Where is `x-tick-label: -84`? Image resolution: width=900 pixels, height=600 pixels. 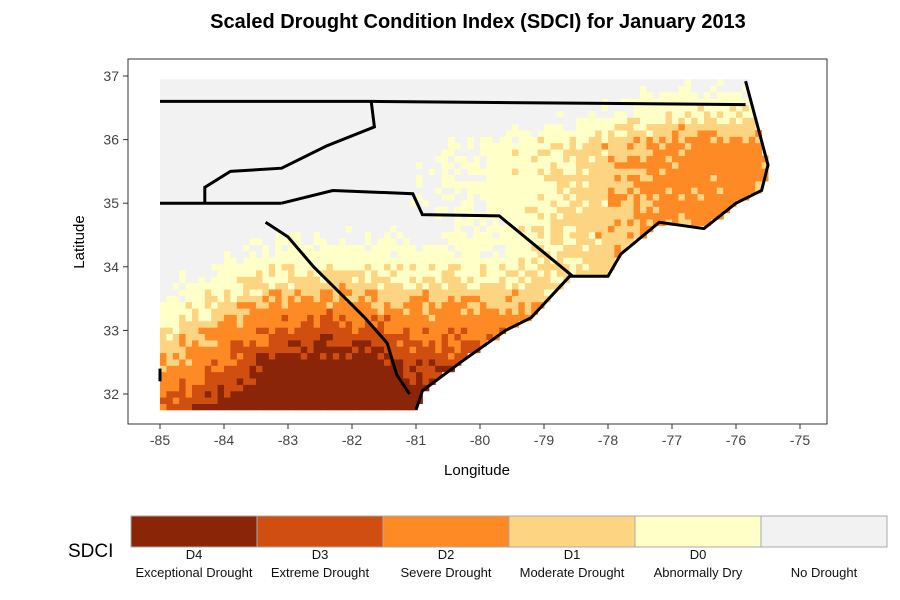
x-tick-label: -84 is located at coordinates (224, 440).